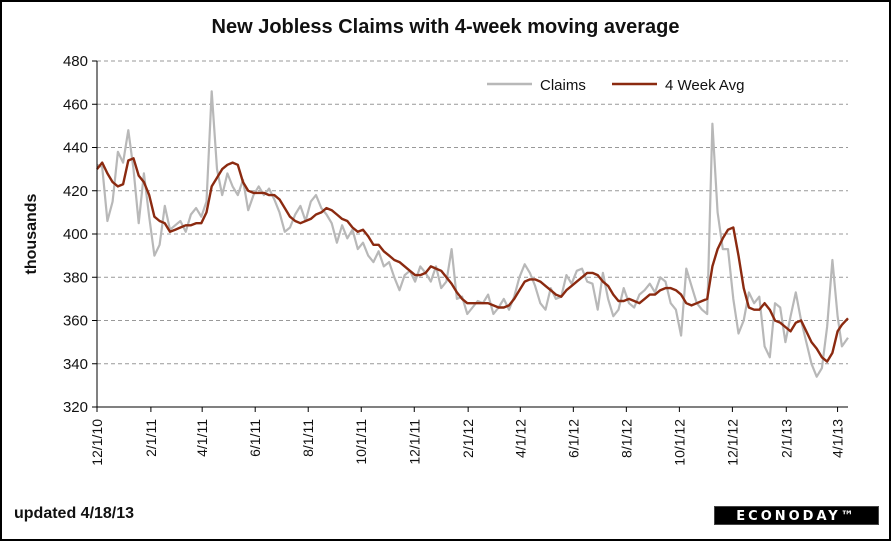 This screenshot has width=891, height=541. What do you see at coordinates (573, 438) in the screenshot?
I see `x-tick-label-9: 6/1/12` at bounding box center [573, 438].